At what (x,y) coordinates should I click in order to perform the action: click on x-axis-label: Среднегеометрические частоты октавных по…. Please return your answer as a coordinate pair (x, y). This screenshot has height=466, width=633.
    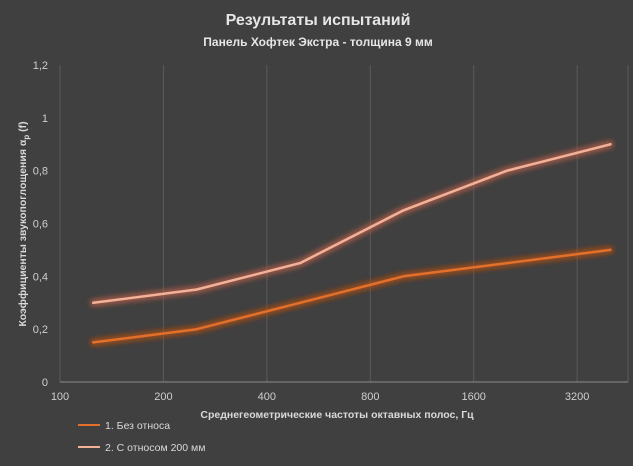
    Looking at the image, I should click on (337, 415).